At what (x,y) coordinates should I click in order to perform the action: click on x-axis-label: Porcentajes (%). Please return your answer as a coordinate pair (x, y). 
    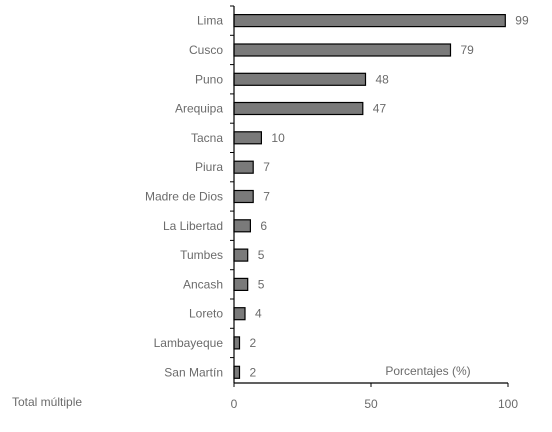
    Looking at the image, I should click on (427, 371).